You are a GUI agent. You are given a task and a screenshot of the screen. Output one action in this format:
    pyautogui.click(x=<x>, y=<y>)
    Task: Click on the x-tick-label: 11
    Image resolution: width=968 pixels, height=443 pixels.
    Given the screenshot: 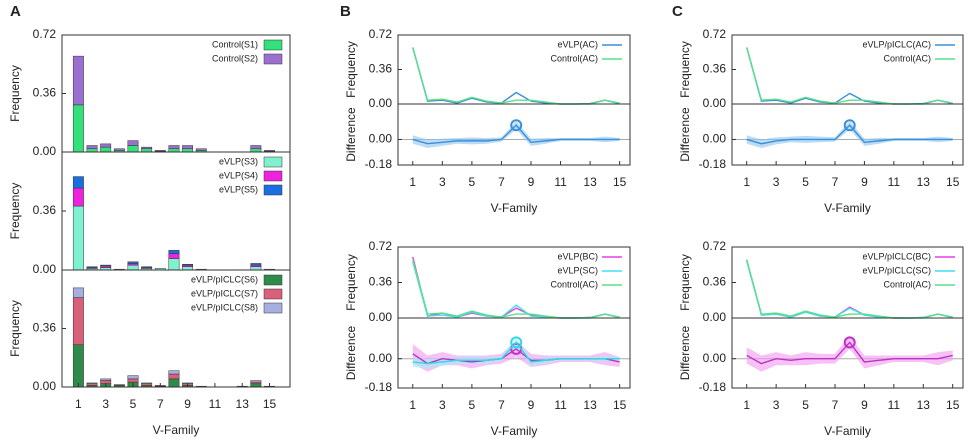 What is the action you would take?
    pyautogui.click(x=215, y=404)
    